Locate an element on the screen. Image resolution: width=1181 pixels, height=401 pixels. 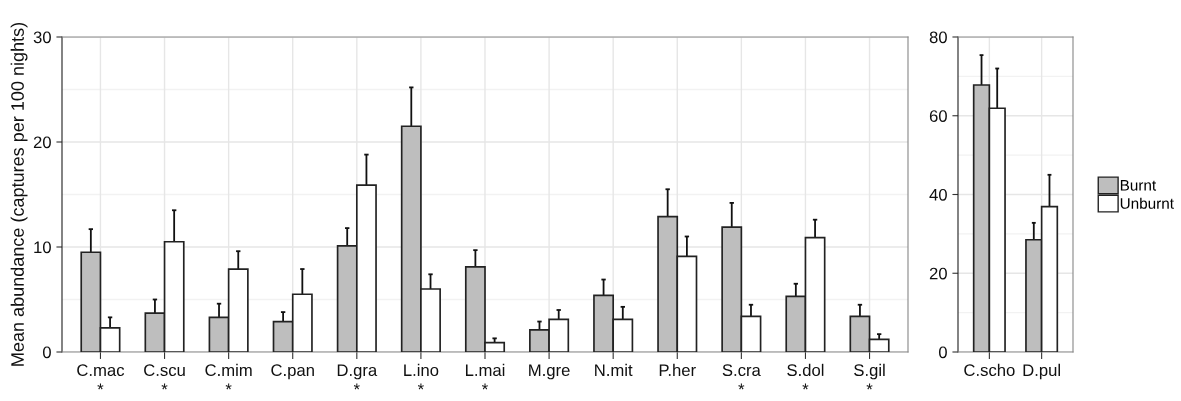
y-tick-label: 30 is located at coordinates (42, 37).